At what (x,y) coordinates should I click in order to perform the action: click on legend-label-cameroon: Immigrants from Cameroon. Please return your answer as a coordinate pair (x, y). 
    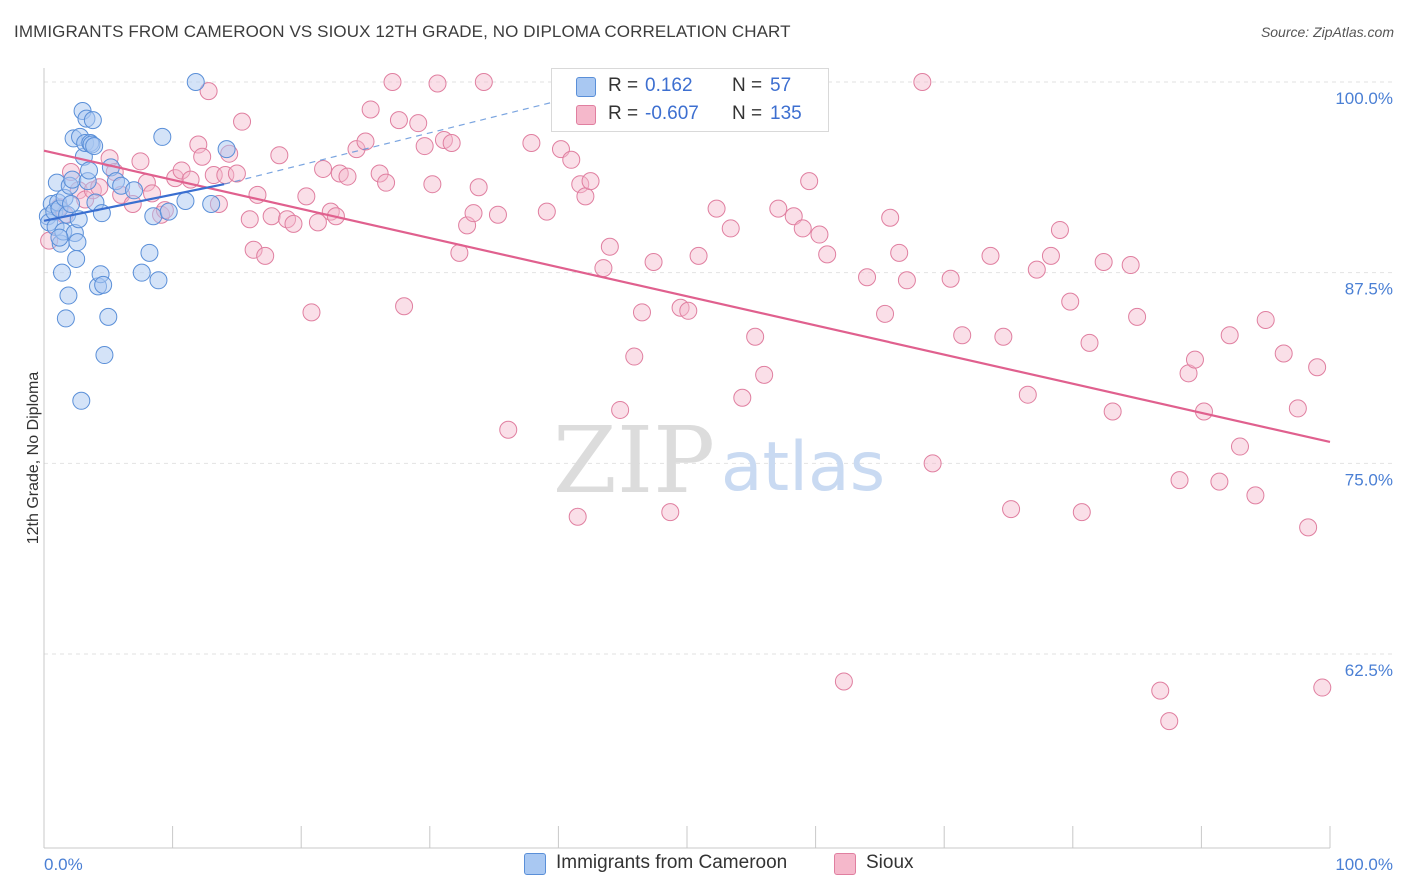
    Looking at the image, I should click on (672, 862).